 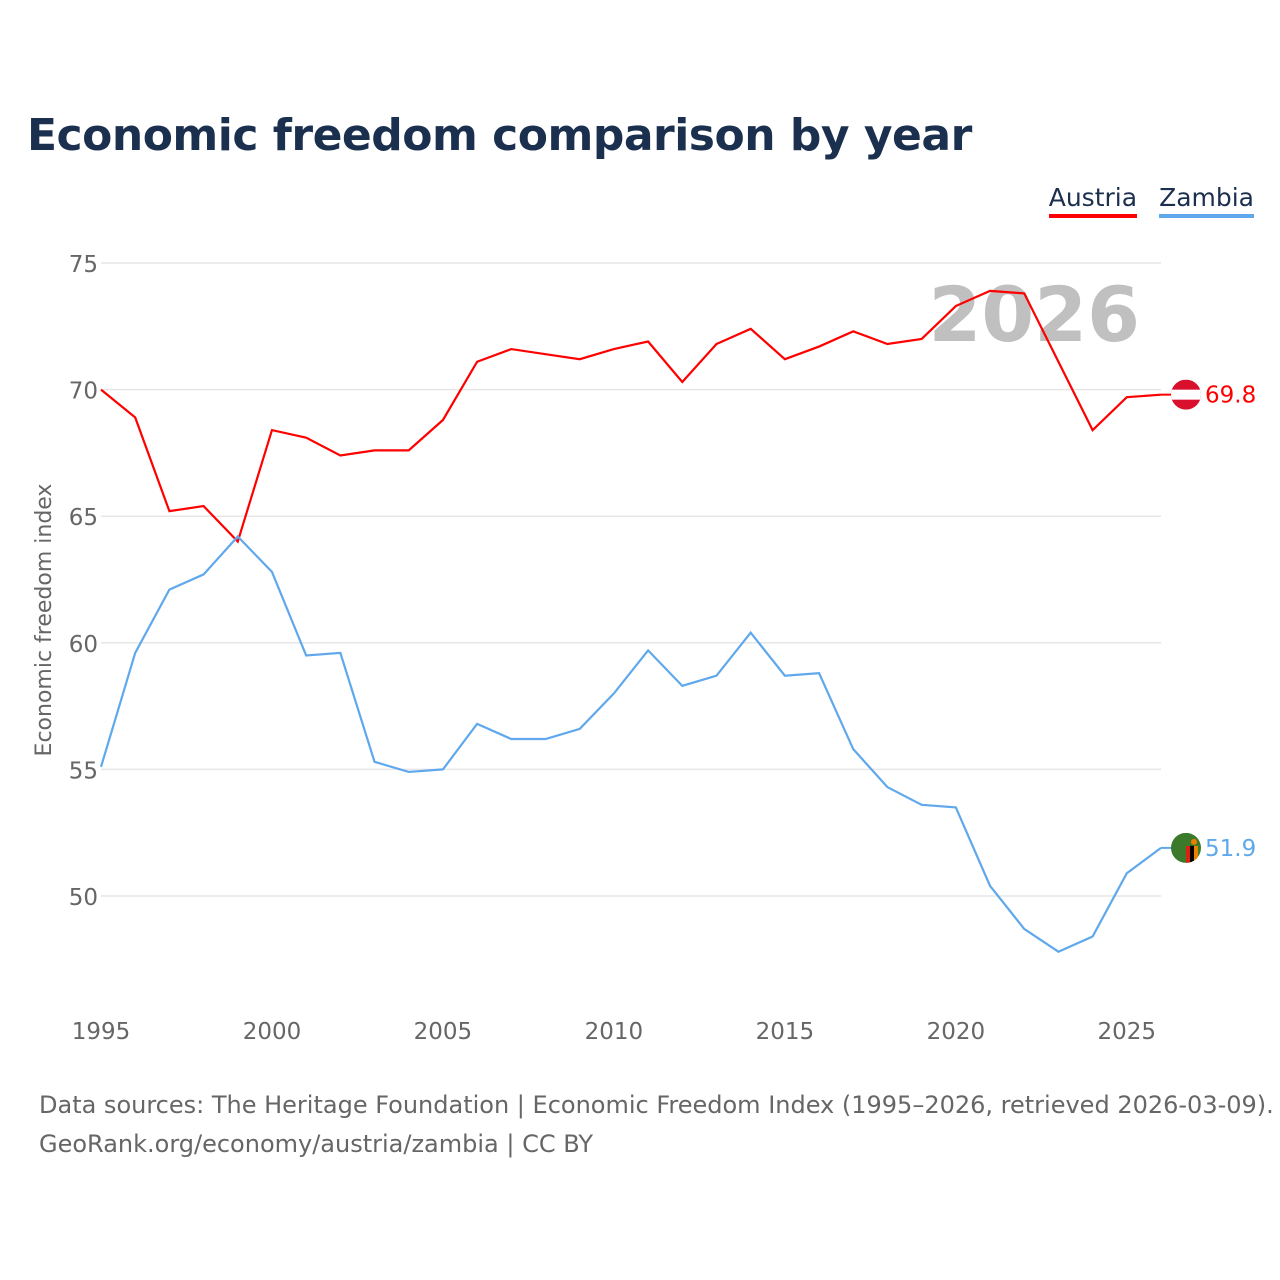 I want to click on x-tick-label: 2000, so click(x=272, y=1032).